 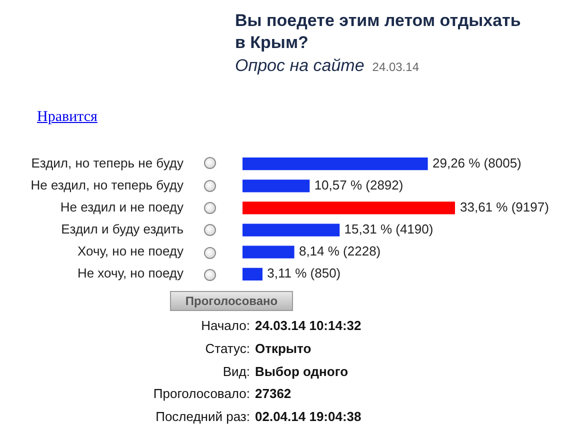 What do you see at coordinates (130, 251) in the screenshot?
I see `y-tick-label: Хочу, но не поеду` at bounding box center [130, 251].